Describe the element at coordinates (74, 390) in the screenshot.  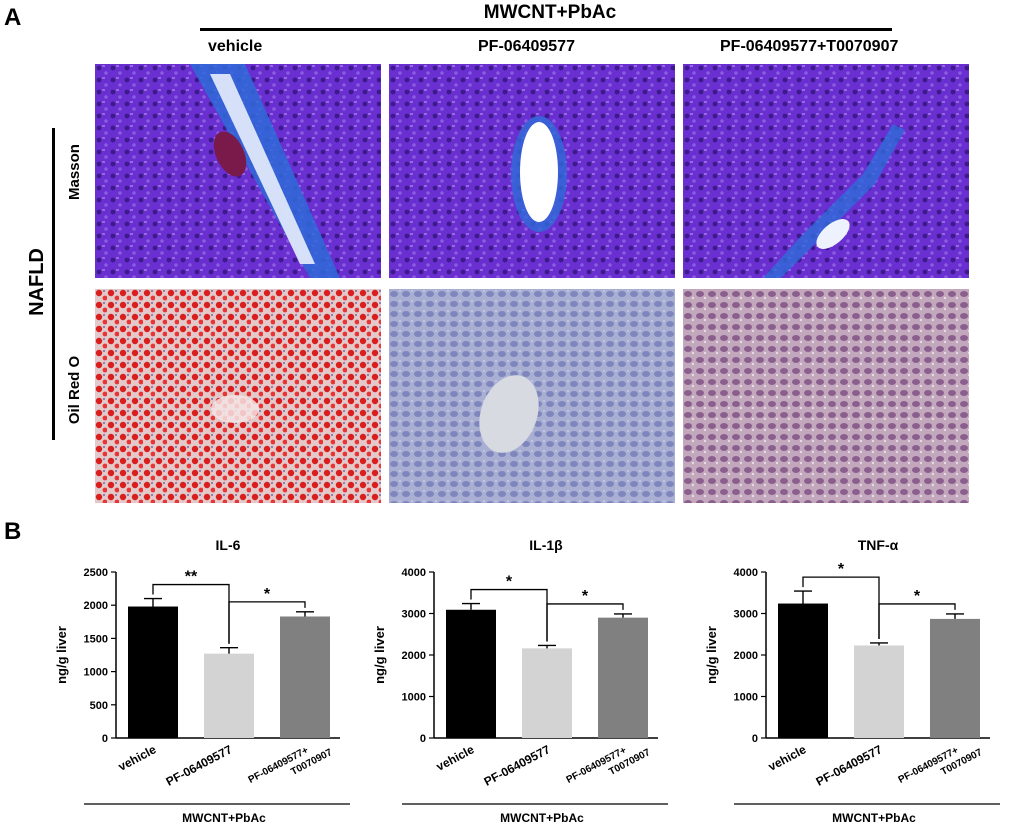
I see `row-label-oil-red: Oil Red O` at that location.